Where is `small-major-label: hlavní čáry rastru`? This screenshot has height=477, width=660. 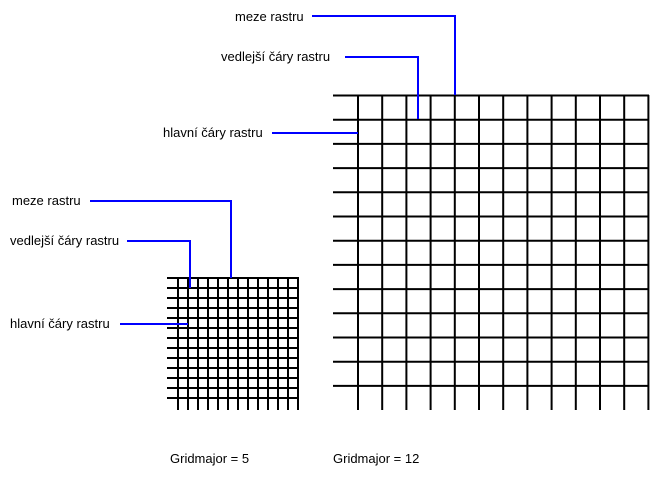
small-major-label: hlavní čáry rastru is located at coordinates (60, 323).